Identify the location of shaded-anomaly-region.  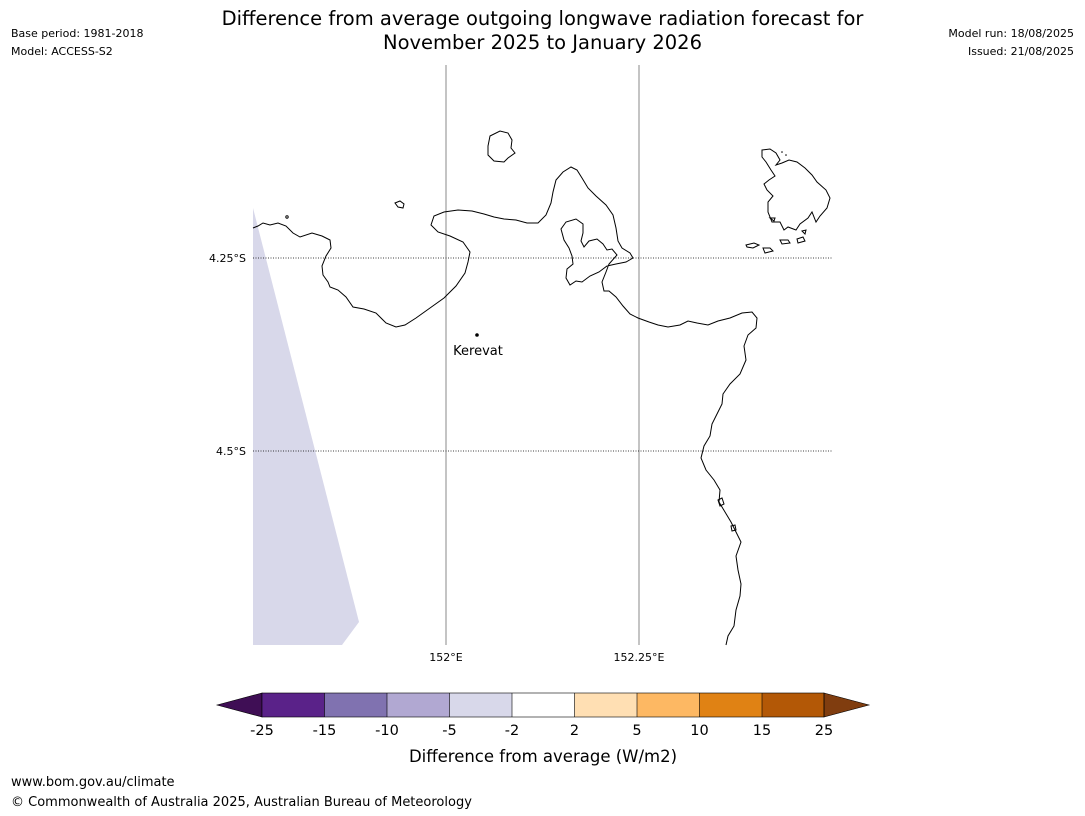
(306, 426).